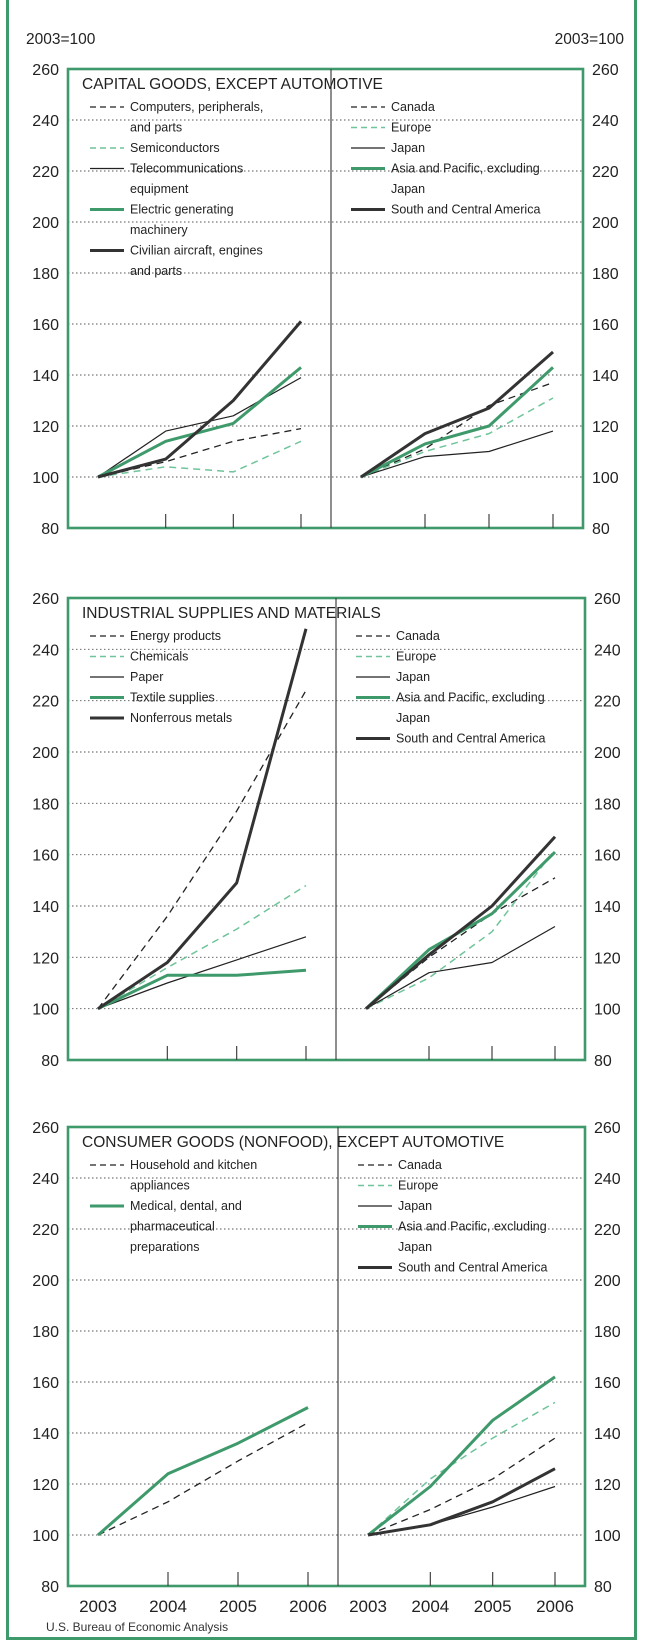 This screenshot has width=645, height=1642. Describe the element at coordinates (168, 1606) in the screenshot. I see `x-tick-label-left: 2004` at that location.